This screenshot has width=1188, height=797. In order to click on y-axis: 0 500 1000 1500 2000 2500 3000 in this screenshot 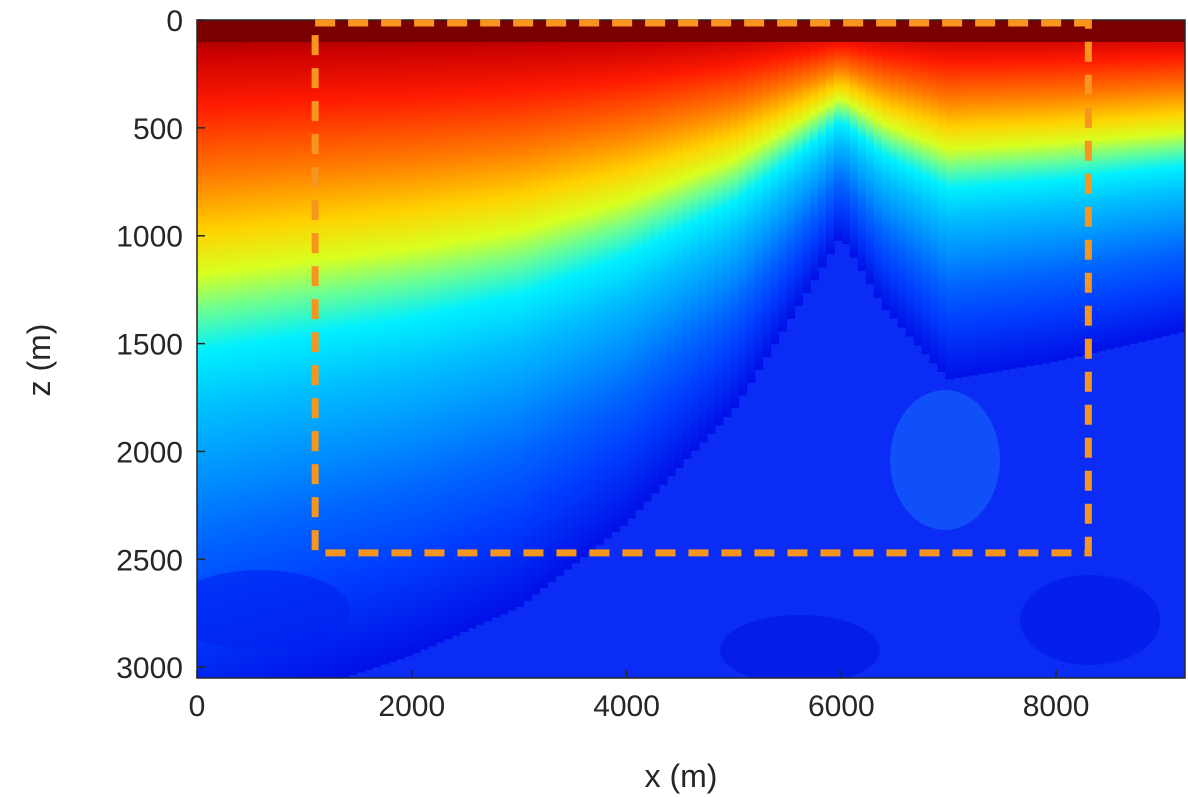, I will do `click(160, 345)`.